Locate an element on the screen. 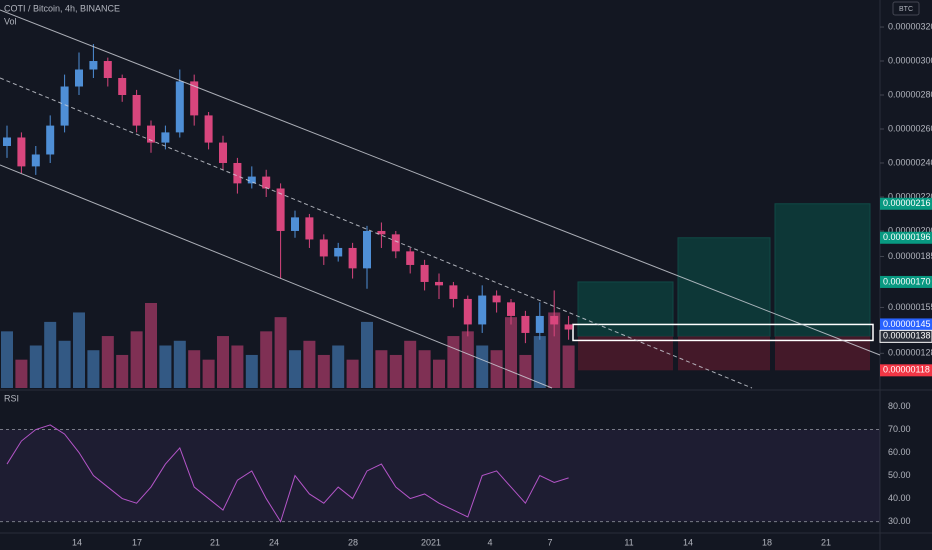 The width and height of the screenshot is (932, 550). price-badge-label: 0.00000216 is located at coordinates (907, 203).